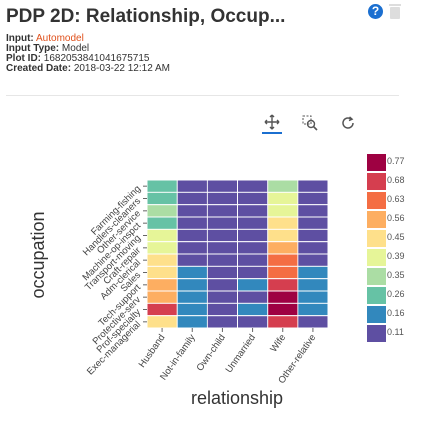  What do you see at coordinates (396, 275) in the screenshot?
I see `legend-label: 0.35` at bounding box center [396, 275].